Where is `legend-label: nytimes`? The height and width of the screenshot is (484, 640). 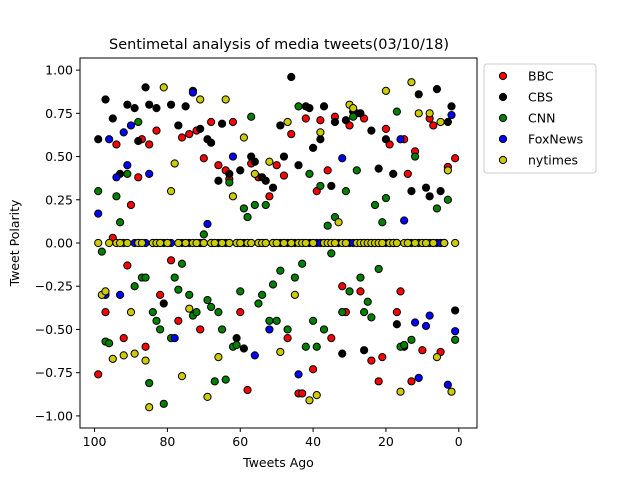
legend-label: nytimes is located at coordinates (553, 160).